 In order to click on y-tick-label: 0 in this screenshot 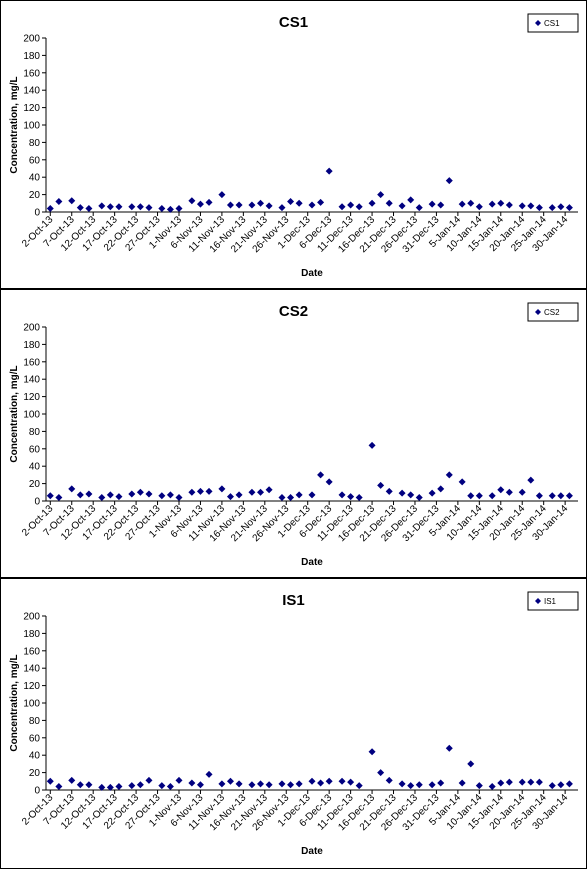, I will do `click(37, 502)`.